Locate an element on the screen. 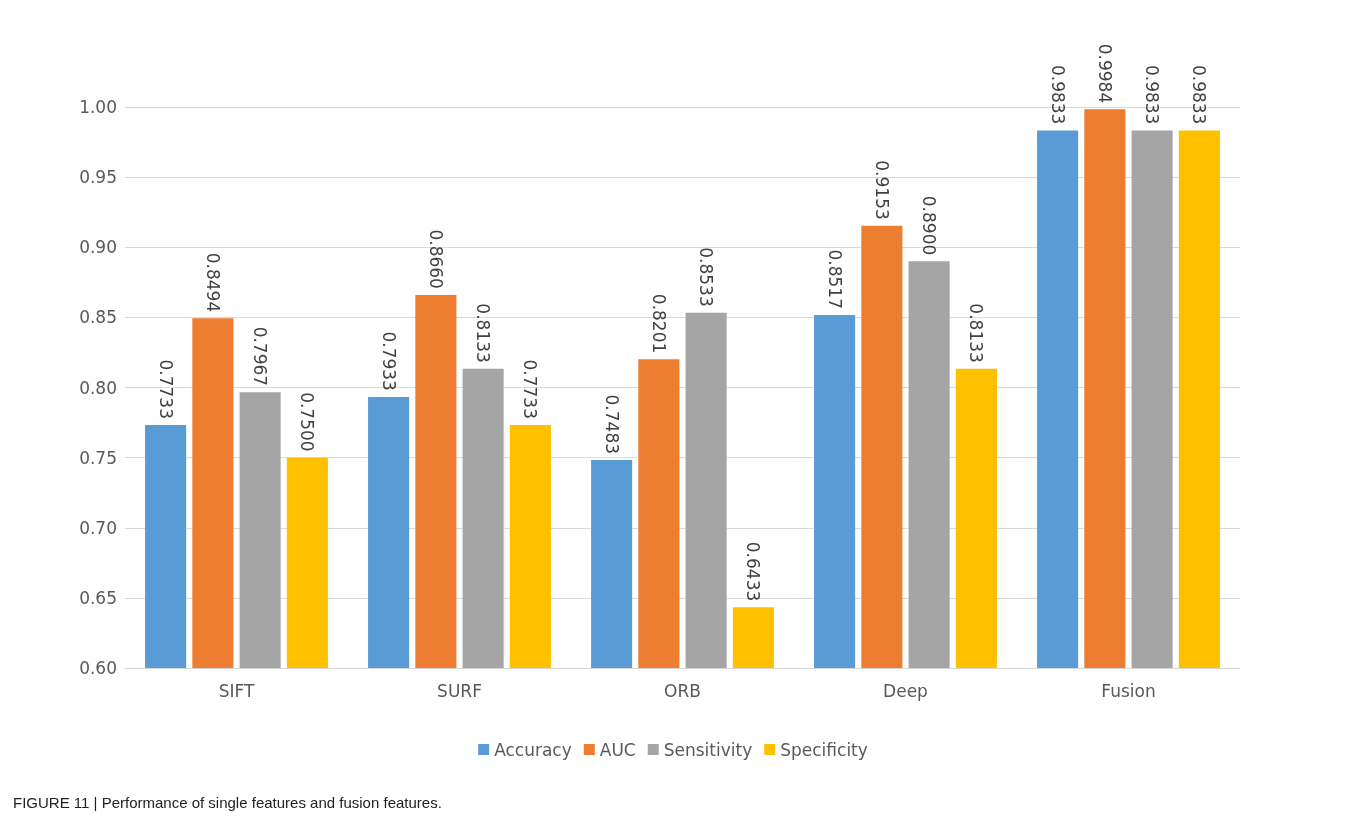  data-label: 0.8900 is located at coordinates (929, 225).